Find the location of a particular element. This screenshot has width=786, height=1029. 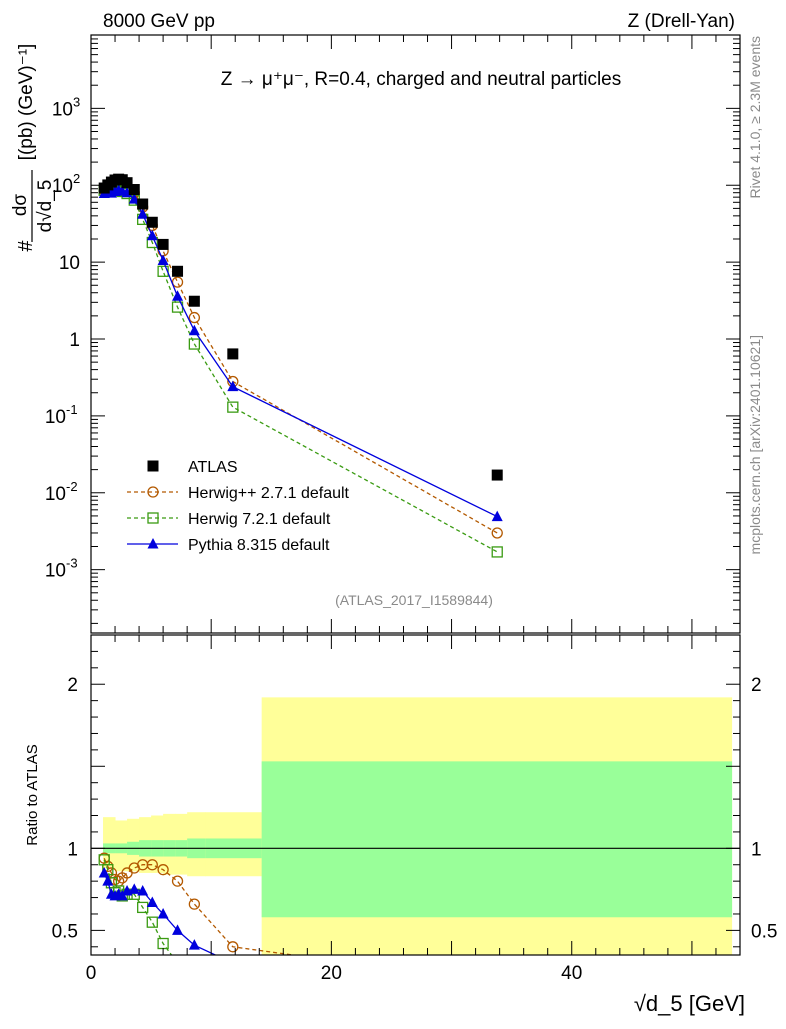

y-tick-exponent: -3 is located at coordinates (72, 563).